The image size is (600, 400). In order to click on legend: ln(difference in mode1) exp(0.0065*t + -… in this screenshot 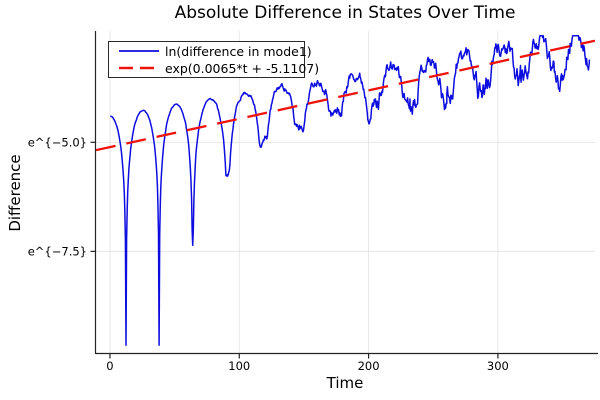, I will do `click(213, 59)`.